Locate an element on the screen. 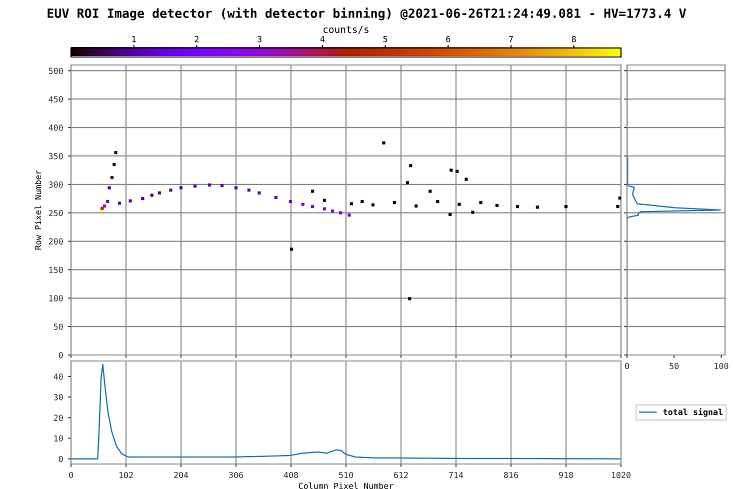  color-bar-label: 4 is located at coordinates (322, 39).